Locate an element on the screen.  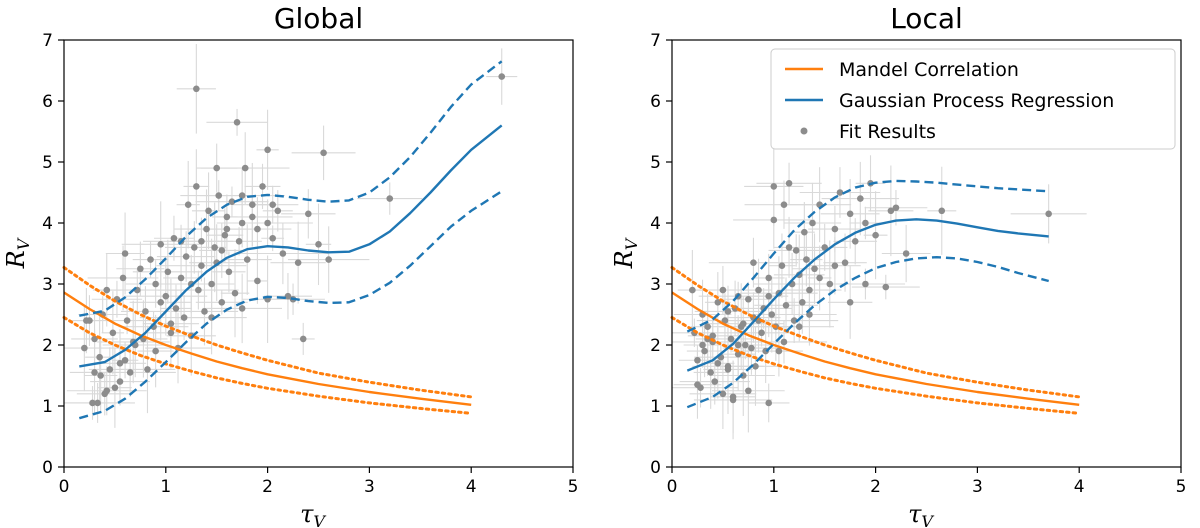
y-tick-label: 7 is located at coordinates (655, 41).